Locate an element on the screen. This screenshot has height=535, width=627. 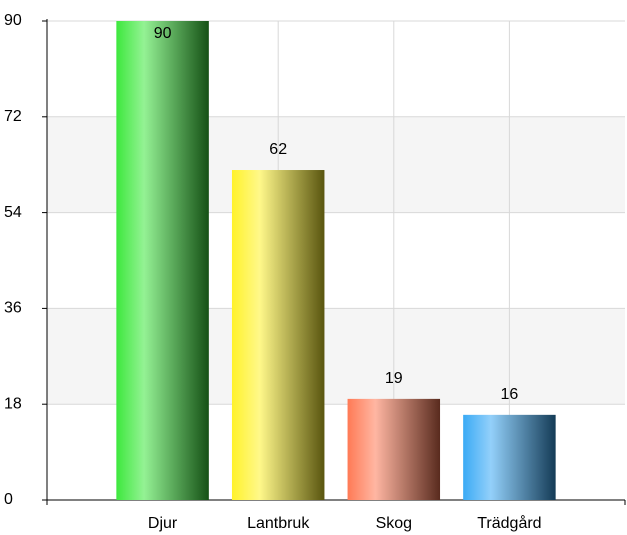
x-tick-label: Lantbruk is located at coordinates (278, 523).